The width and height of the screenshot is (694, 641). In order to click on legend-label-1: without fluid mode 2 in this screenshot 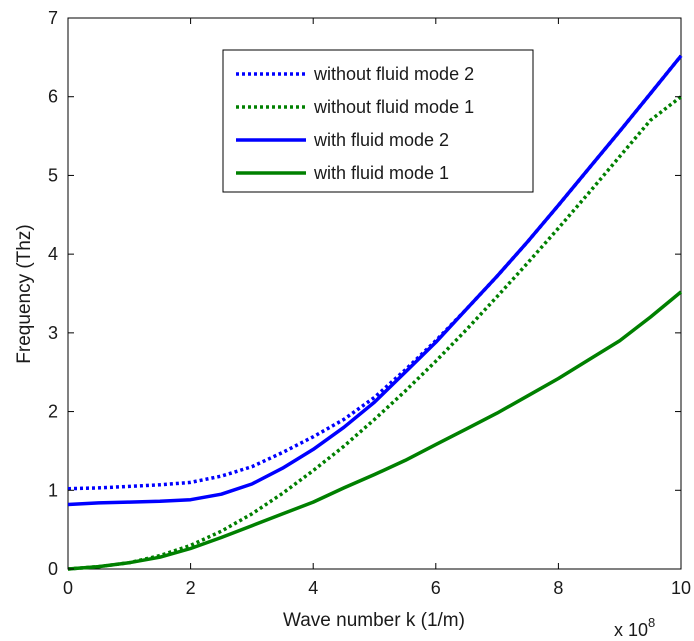, I will do `click(393, 74)`.